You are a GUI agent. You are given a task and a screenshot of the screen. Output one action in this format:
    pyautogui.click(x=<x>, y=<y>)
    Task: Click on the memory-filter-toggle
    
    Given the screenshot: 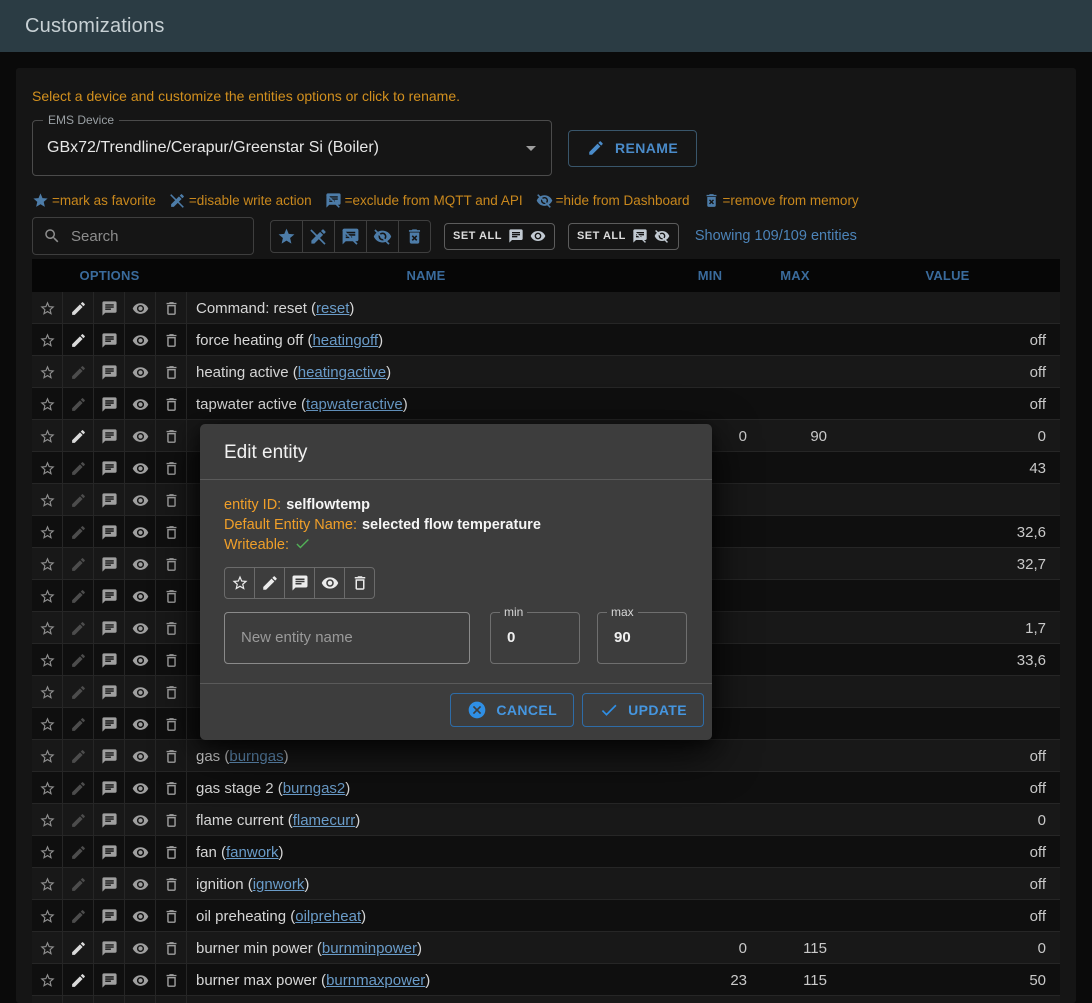 What is the action you would take?
    pyautogui.click(x=414, y=236)
    